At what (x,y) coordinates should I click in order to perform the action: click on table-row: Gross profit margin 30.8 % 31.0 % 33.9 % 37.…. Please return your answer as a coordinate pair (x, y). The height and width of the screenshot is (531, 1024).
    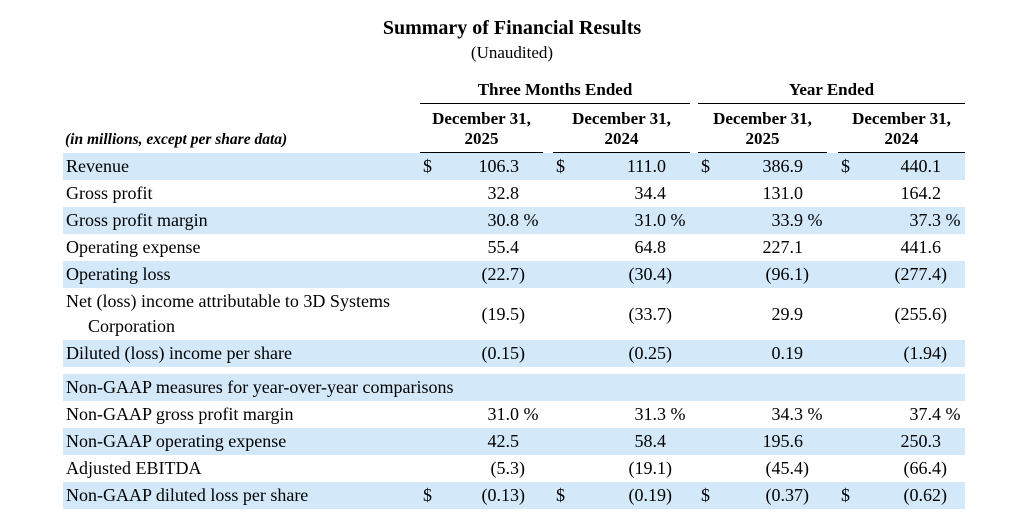
    Looking at the image, I should click on (514, 220).